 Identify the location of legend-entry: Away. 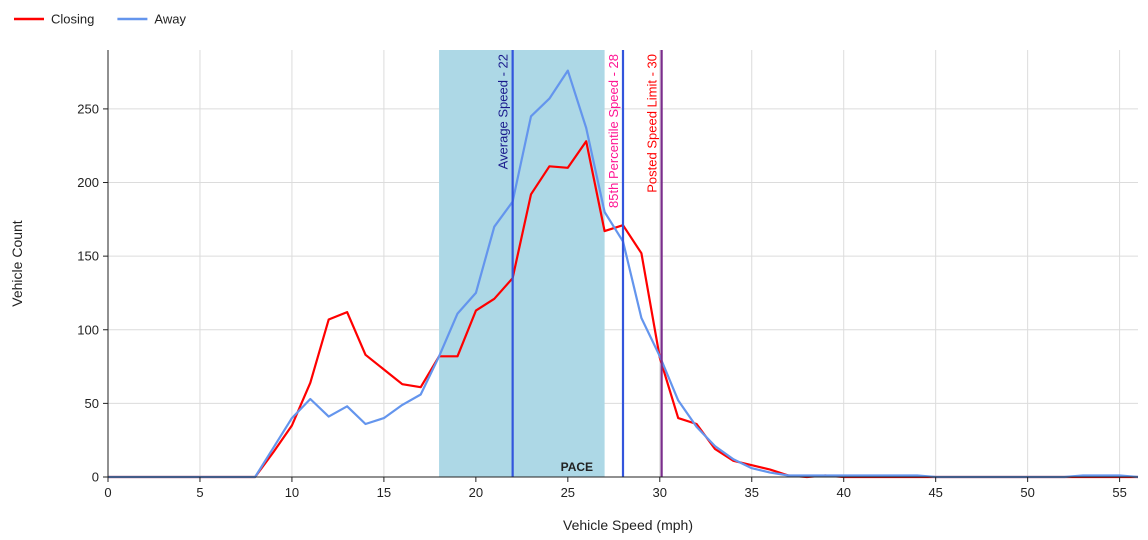
(170, 19).